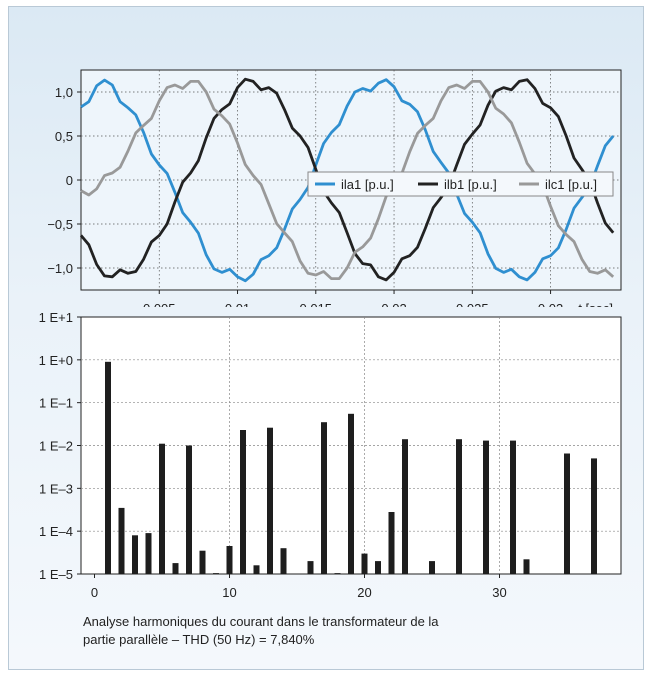 Image resolution: width=652 pixels, height=678 pixels. Describe the element at coordinates (595, 304) in the screenshot. I see `x-axis-label: t [sec]` at that location.